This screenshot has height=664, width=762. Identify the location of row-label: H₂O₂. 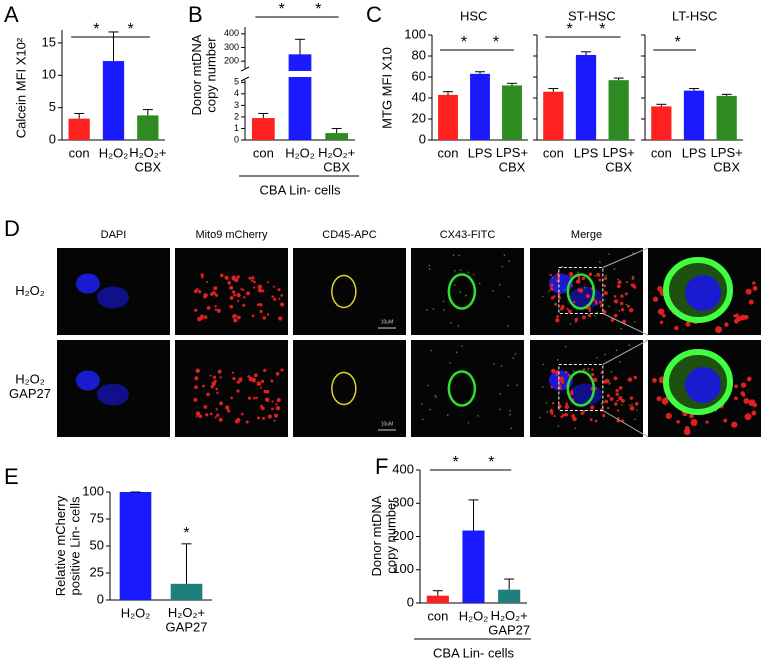
(30, 290).